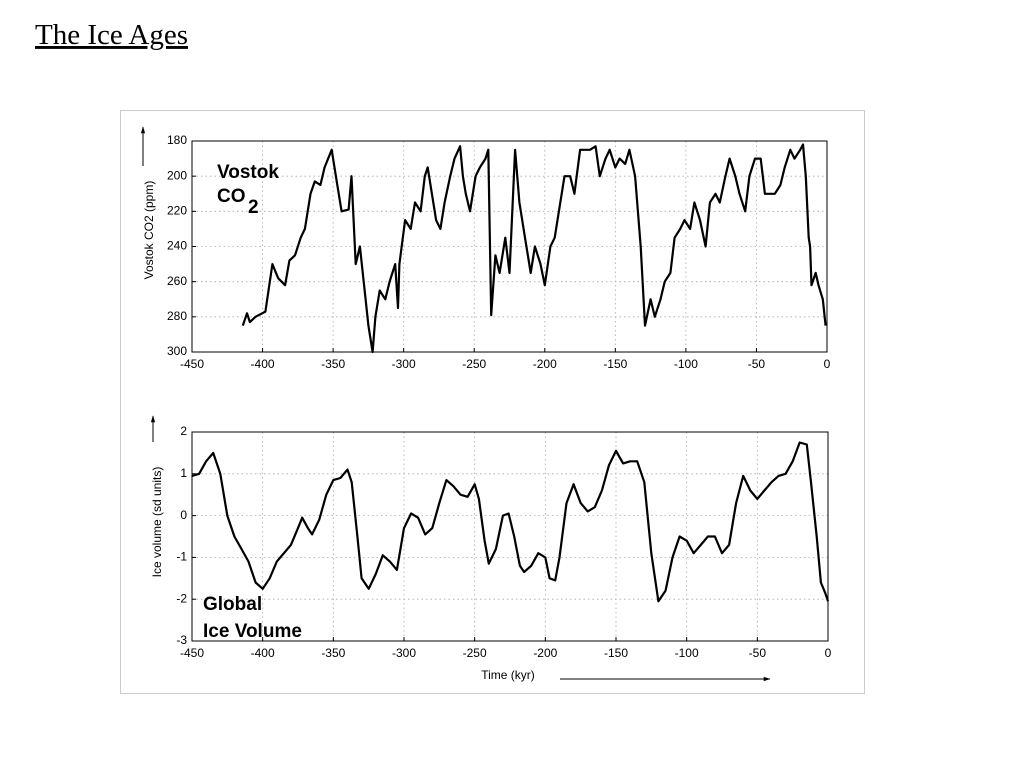 This screenshot has height=768, width=1024. Describe the element at coordinates (177, 281) in the screenshot. I see `y-tick-label: 260` at that location.